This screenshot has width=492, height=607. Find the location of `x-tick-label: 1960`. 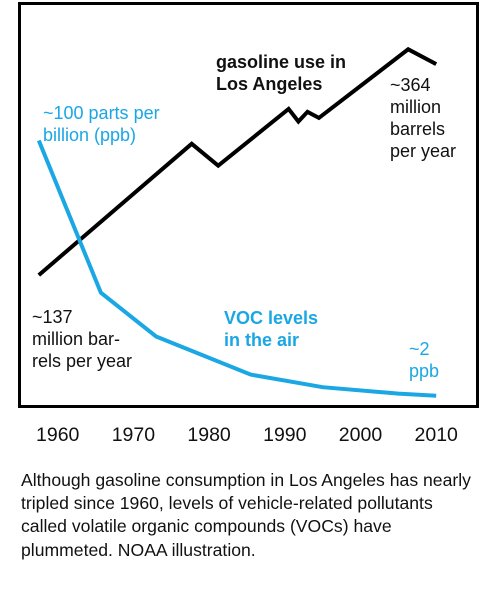

x-tick-label: 1960 is located at coordinates (58, 435).